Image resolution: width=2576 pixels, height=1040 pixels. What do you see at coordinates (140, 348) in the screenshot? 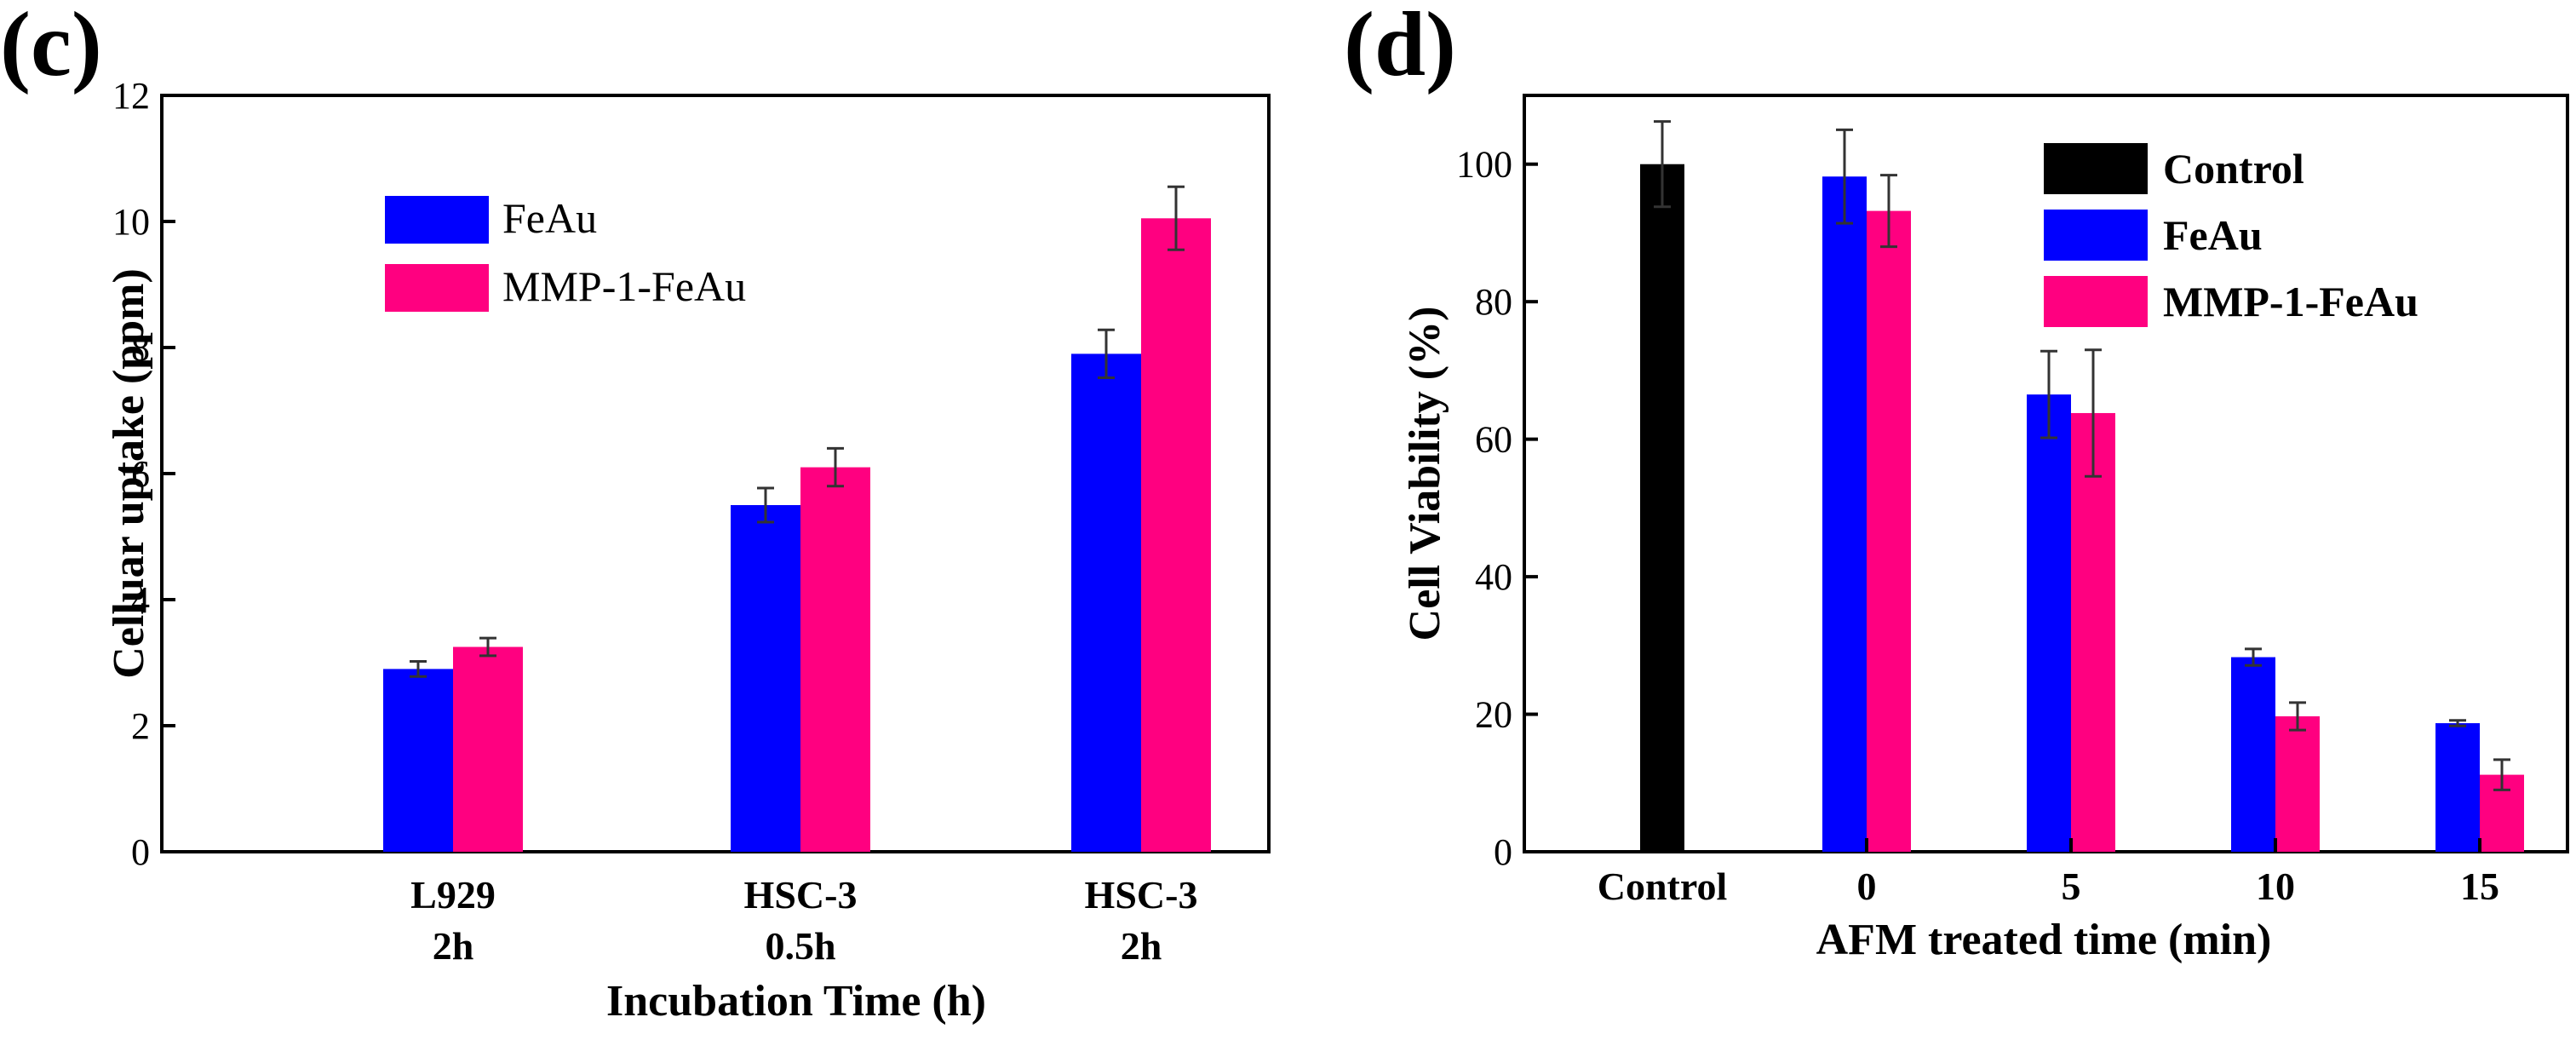
I see `y-tick-label-c-4: 8` at bounding box center [140, 348].